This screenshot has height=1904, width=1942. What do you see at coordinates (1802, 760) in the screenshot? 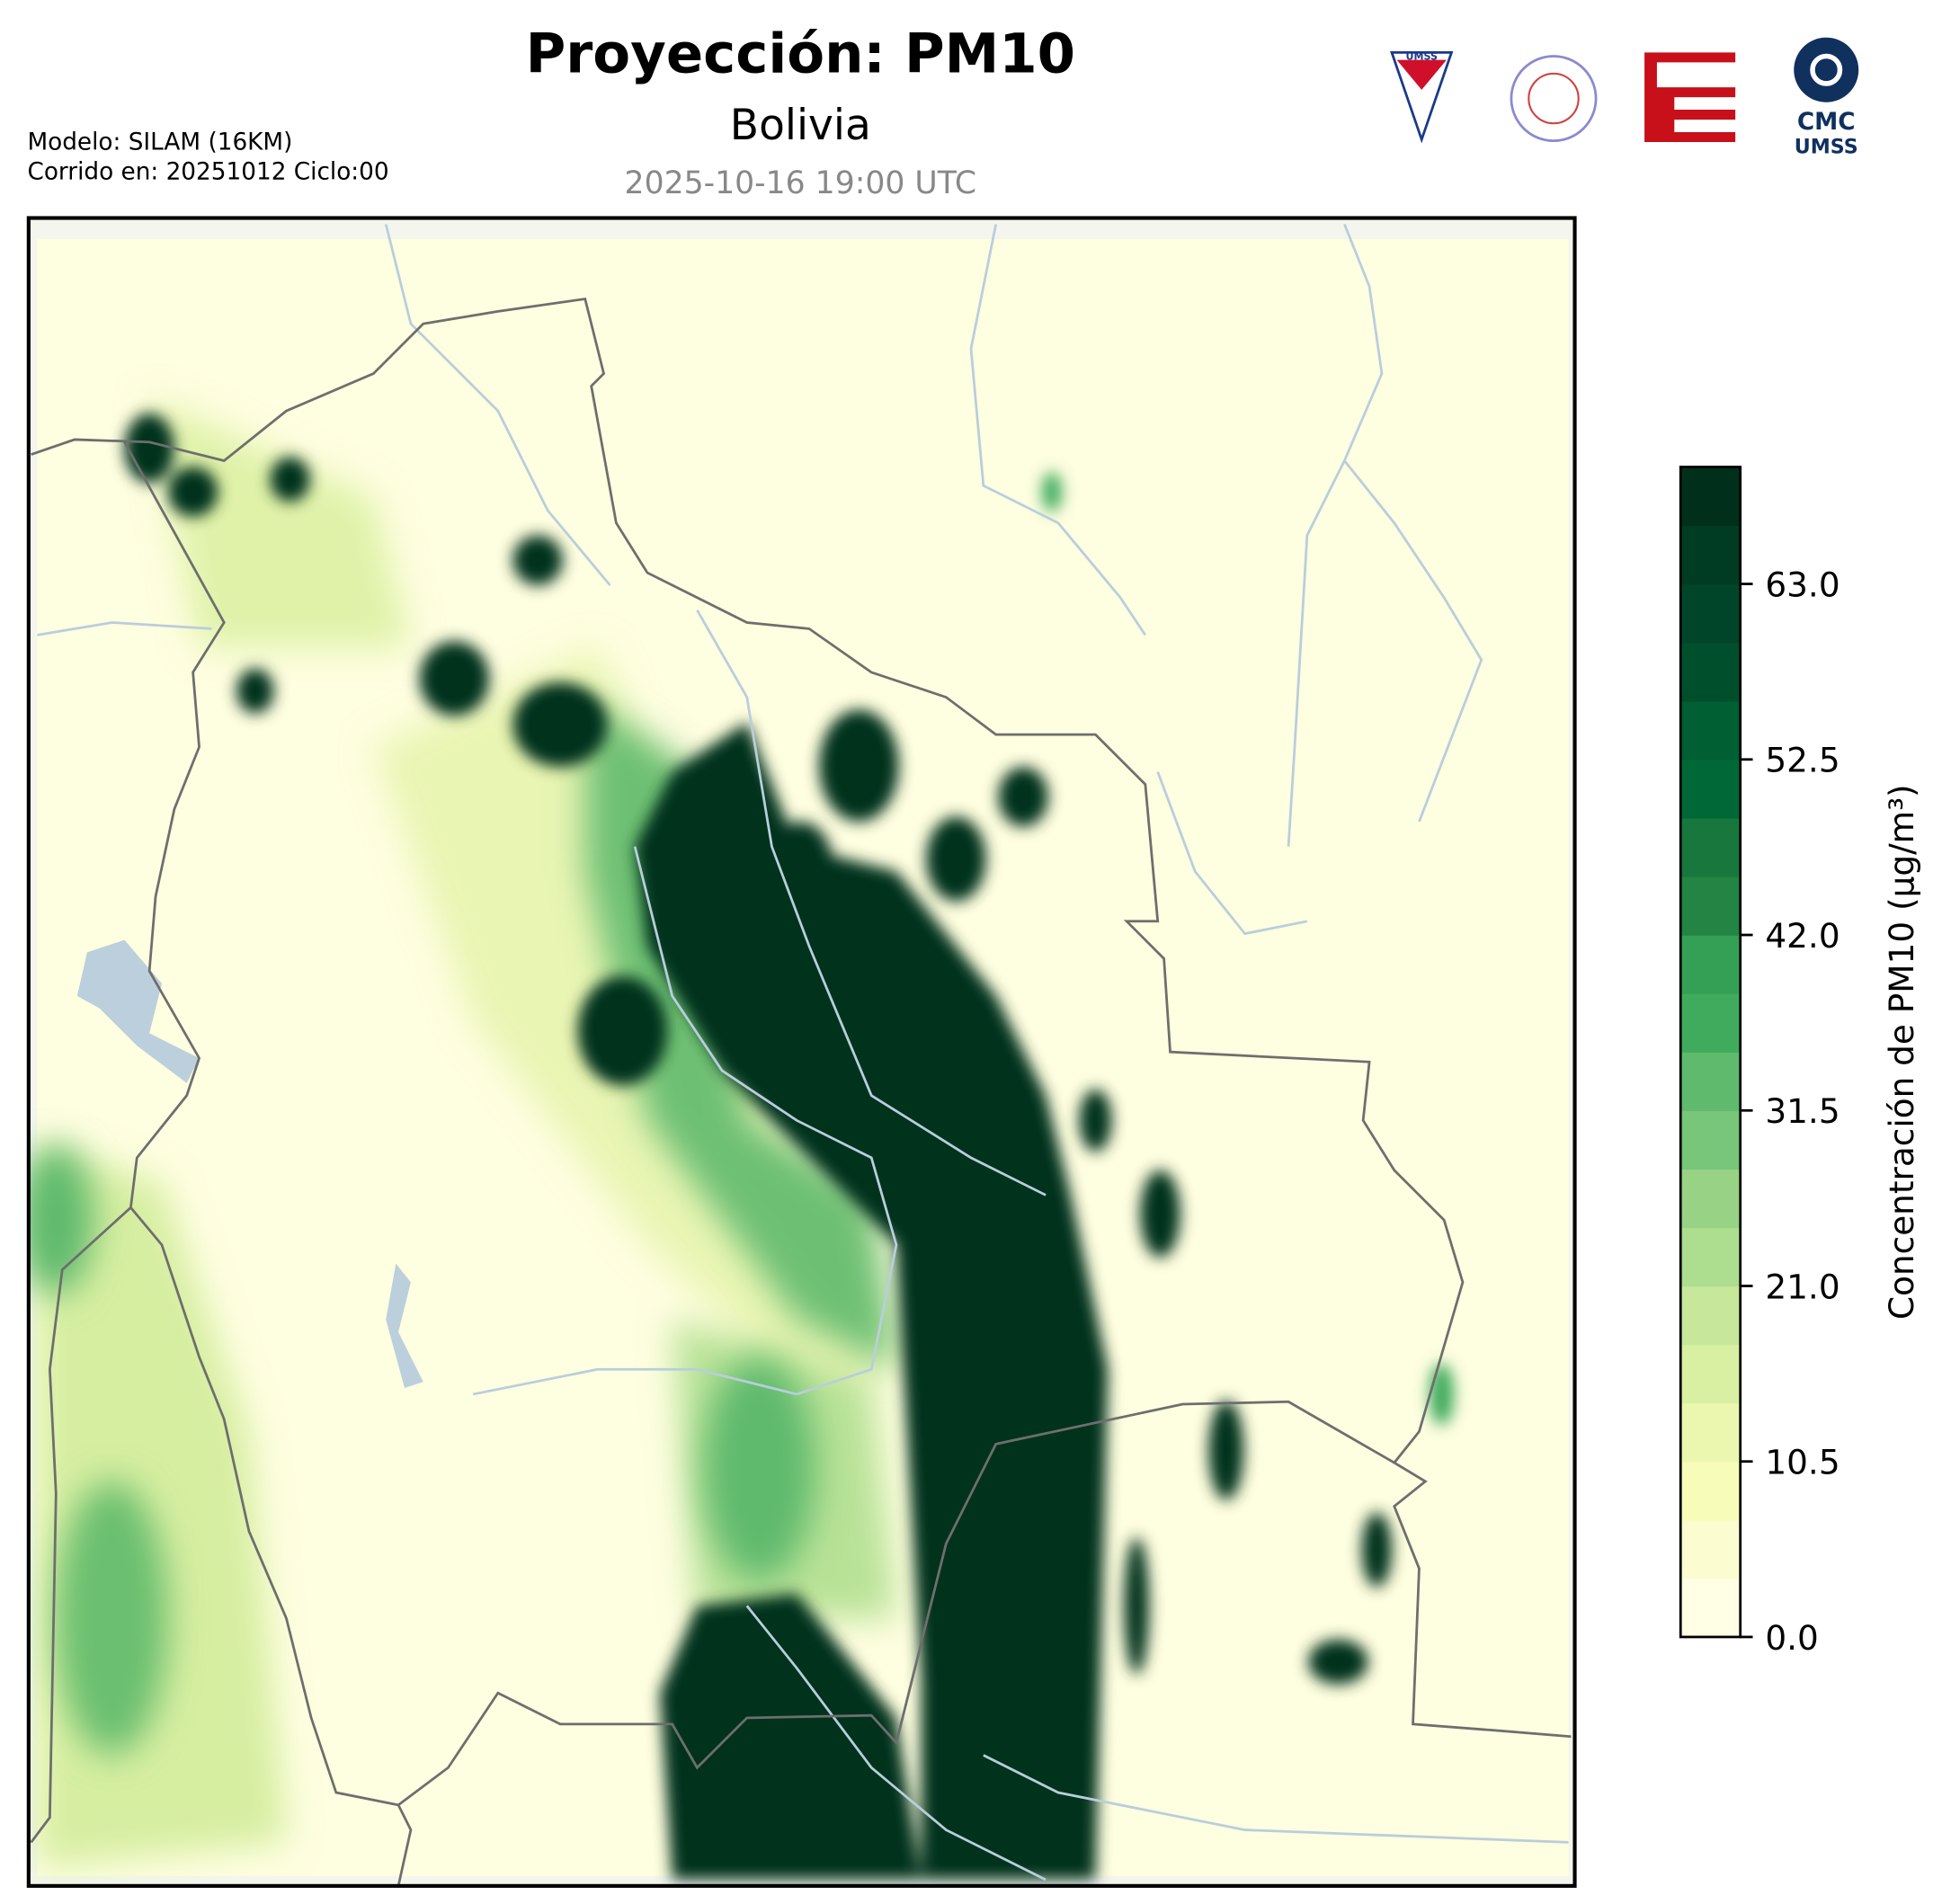
I see `colorbar-tick-label: 52.5` at bounding box center [1802, 760].